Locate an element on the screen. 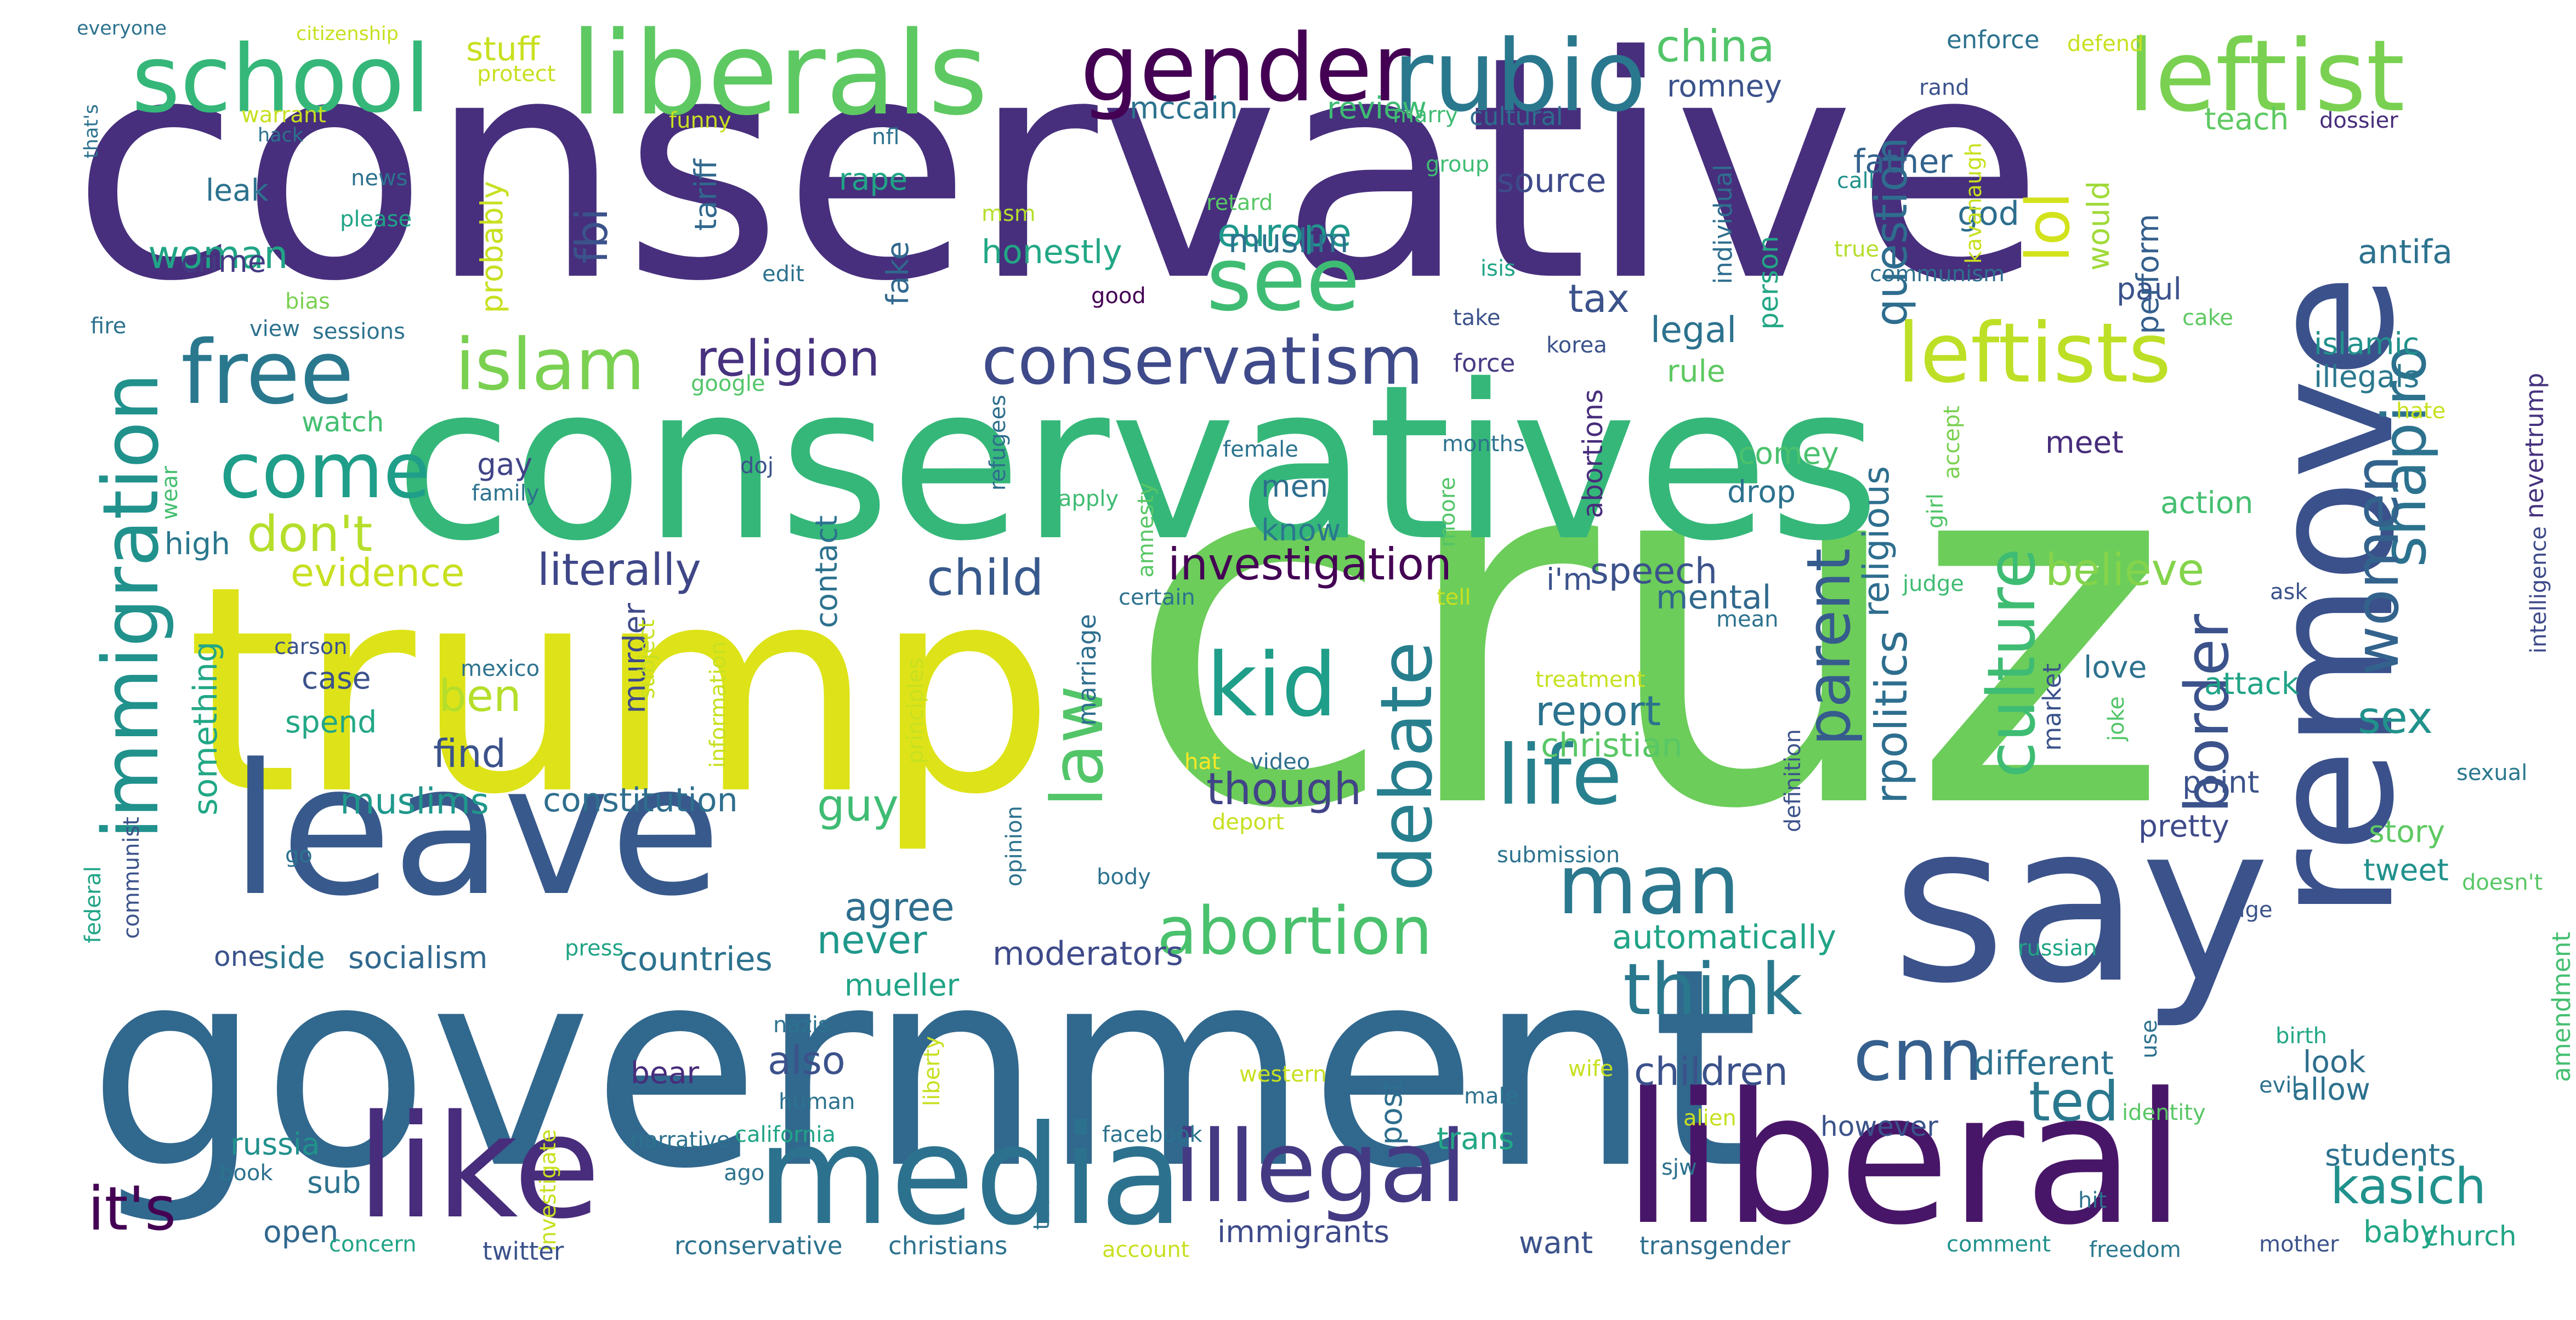 Image resolution: width=2576 pixels, height=1320 pixels. cloud-word-alien: alien is located at coordinates (1710, 1119).